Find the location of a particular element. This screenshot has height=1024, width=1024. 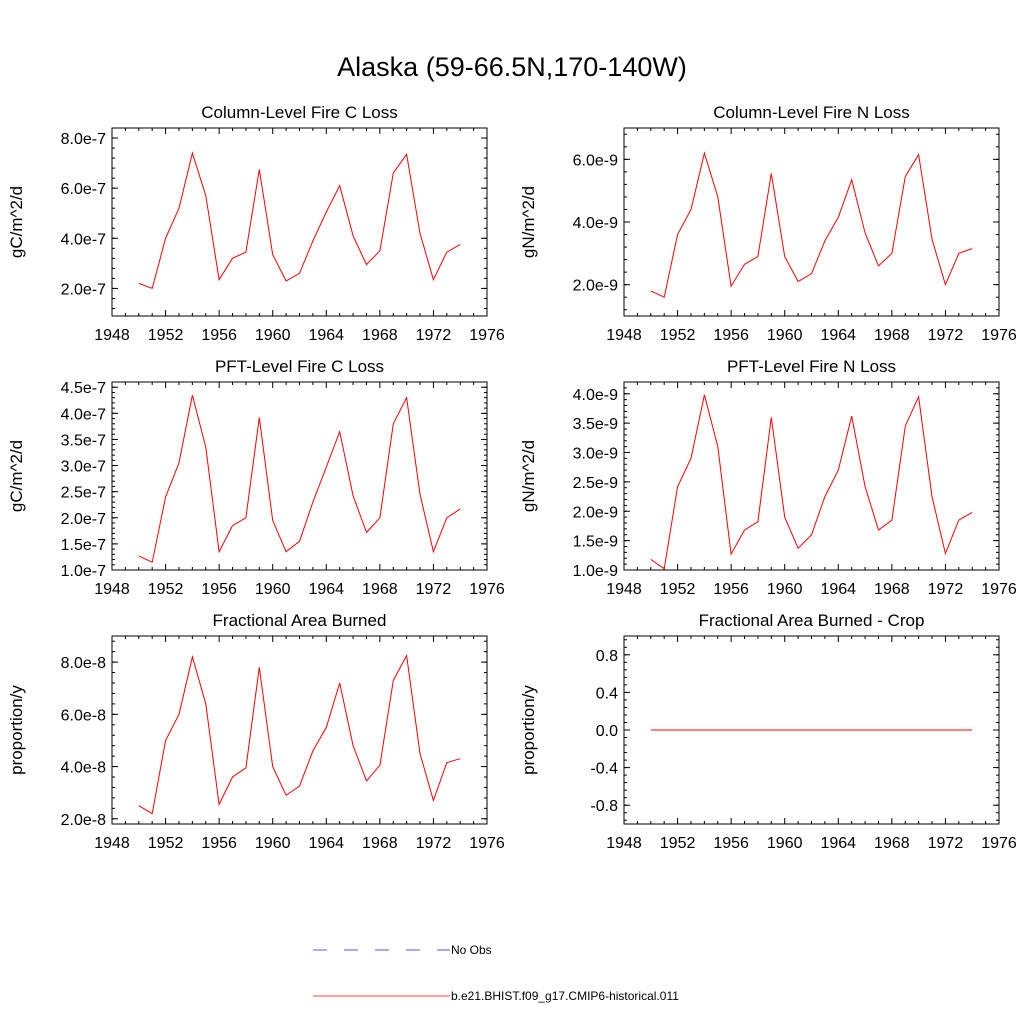

panel-title: Fractional Area Burned - Crop is located at coordinates (812, 620).